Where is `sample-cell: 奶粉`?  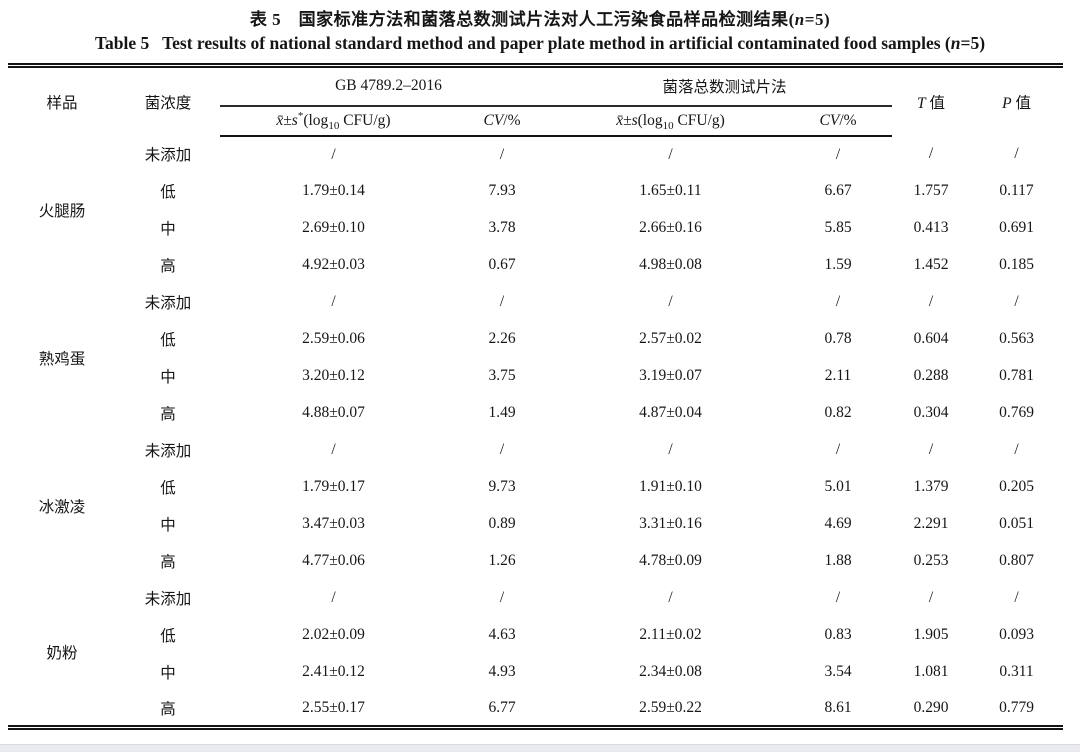 sample-cell: 奶粉 is located at coordinates (62, 654).